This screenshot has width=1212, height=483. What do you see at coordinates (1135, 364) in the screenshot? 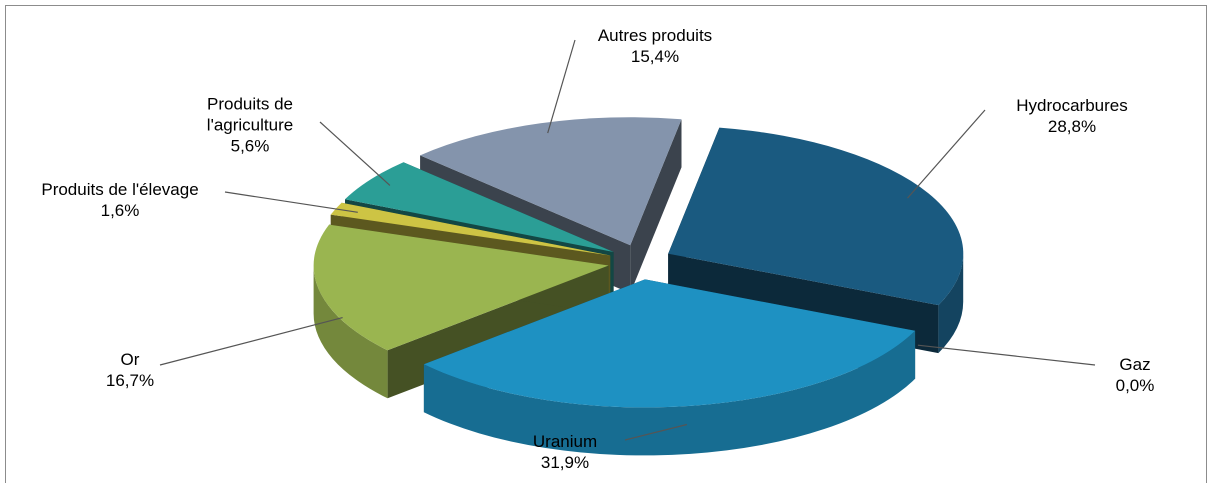
I see `category-label: Gaz` at bounding box center [1135, 364].